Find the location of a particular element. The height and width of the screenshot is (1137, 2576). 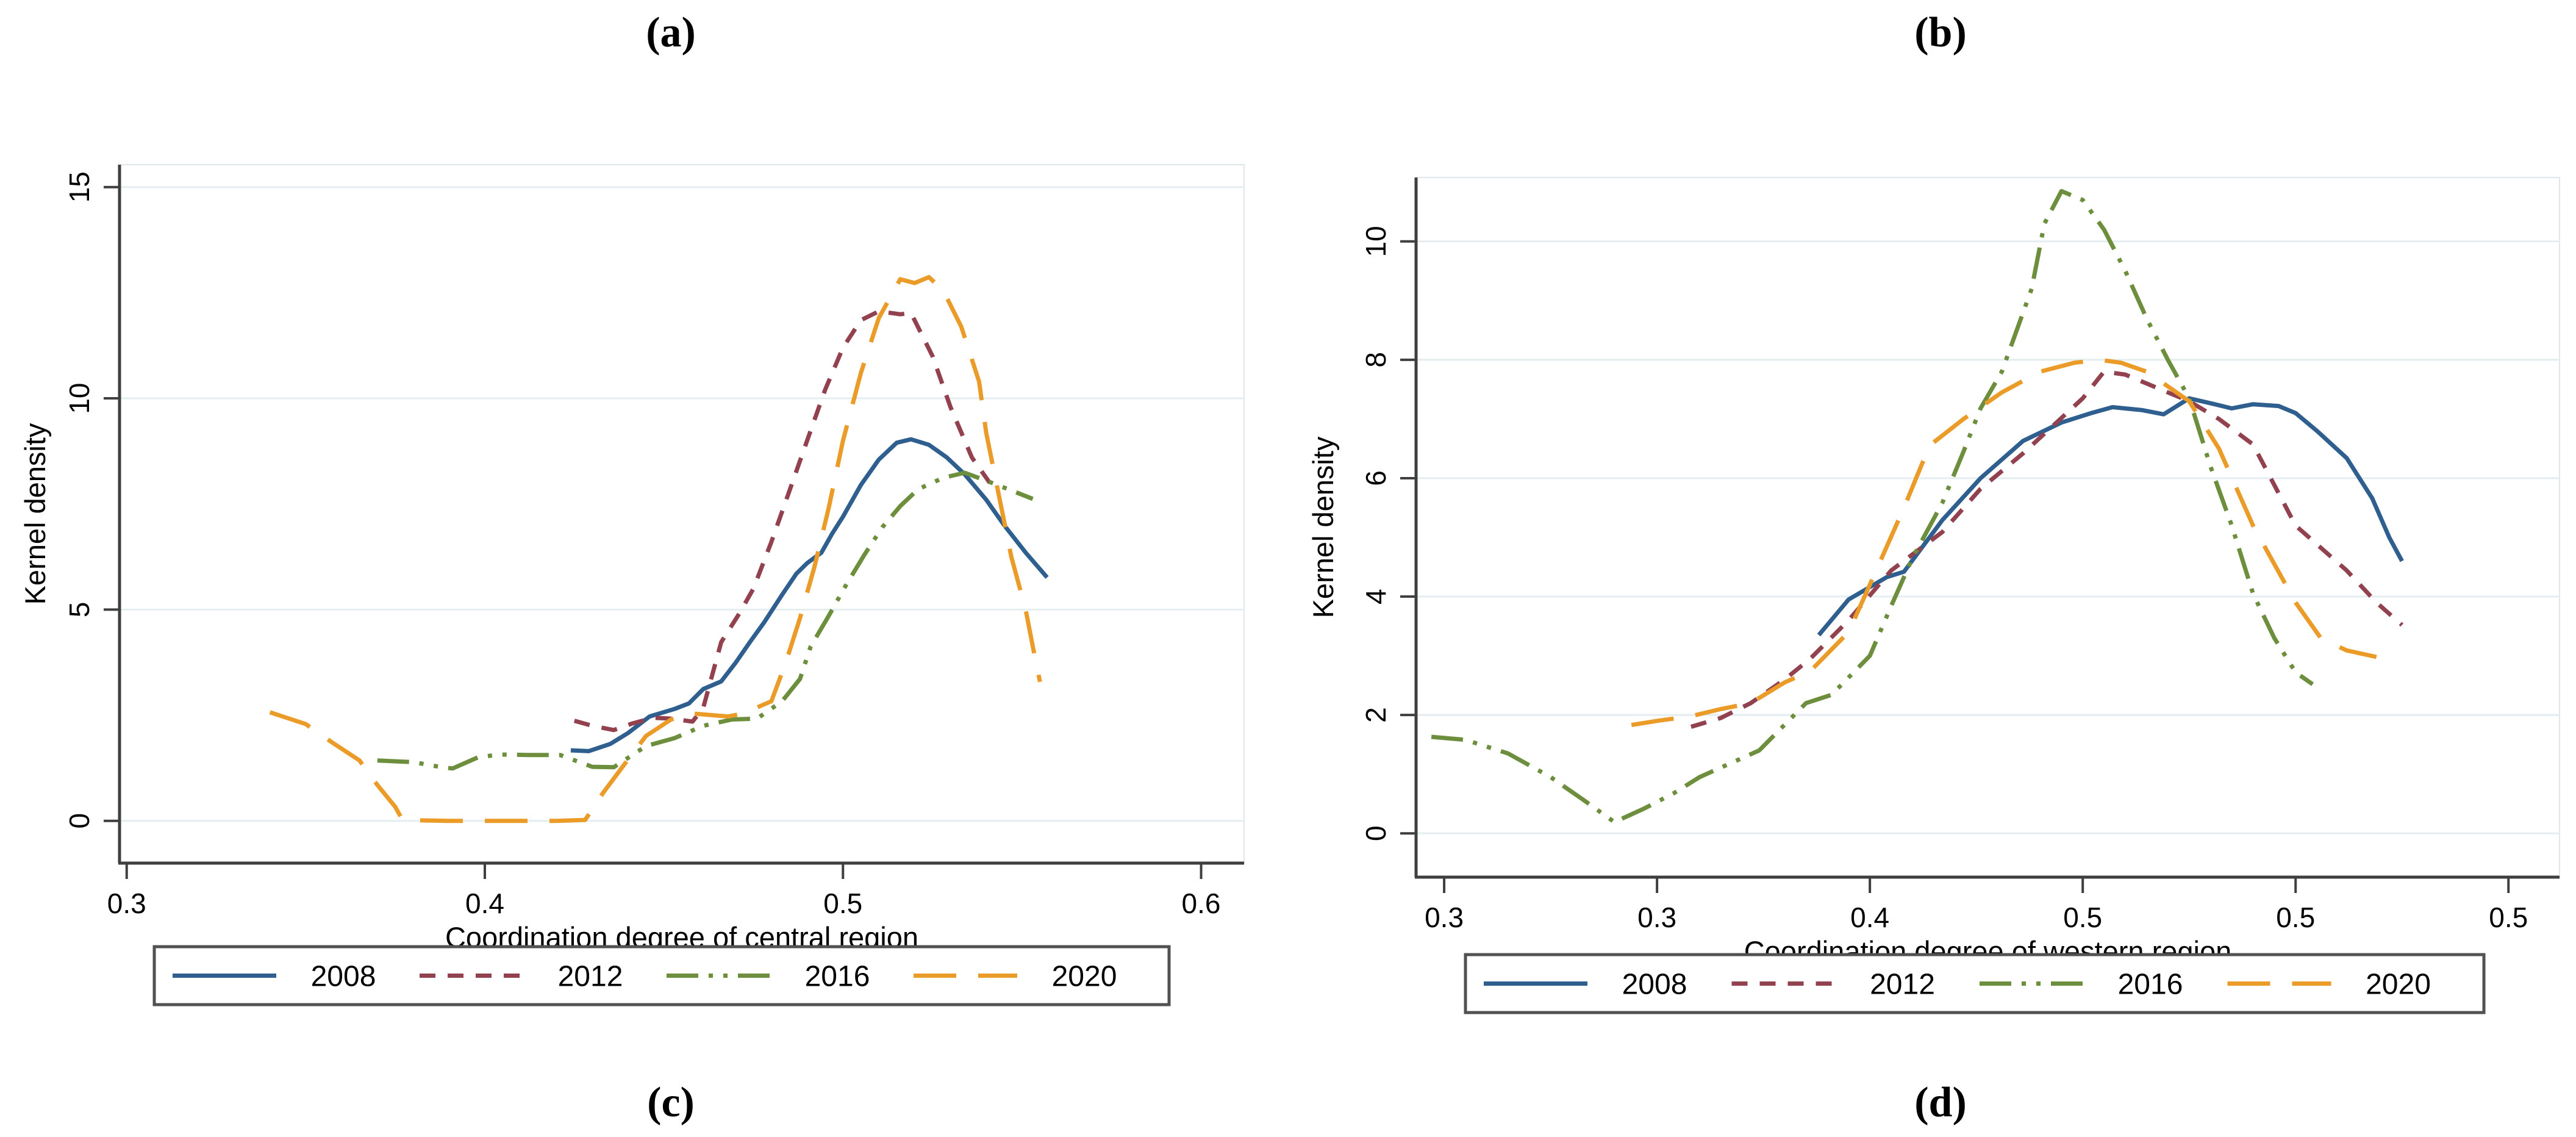

panel-label-c: (c) is located at coordinates (671, 1102).